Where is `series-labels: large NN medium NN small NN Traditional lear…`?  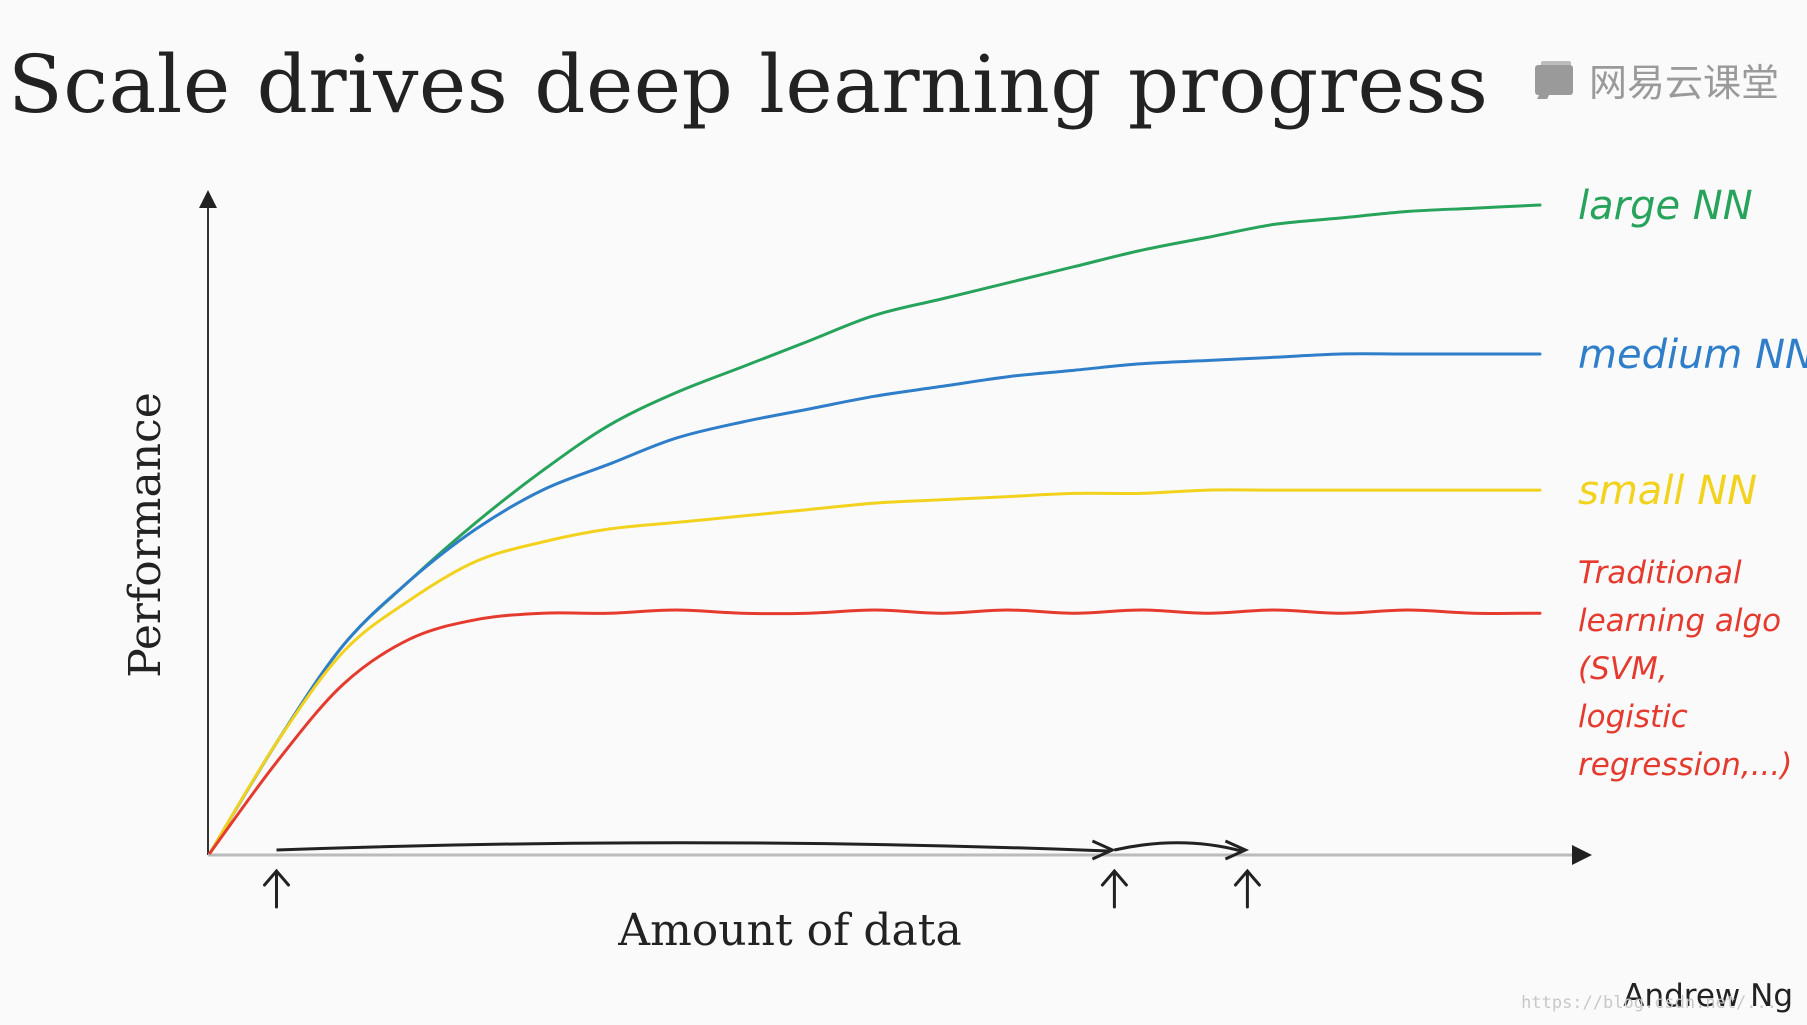
series-labels: large NN medium NN small NN Traditional lear… is located at coordinates (1692, 483).